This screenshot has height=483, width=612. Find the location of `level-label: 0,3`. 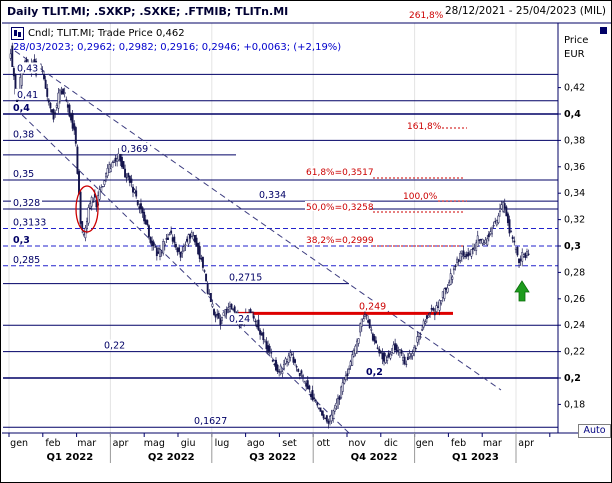

level-label: 0,3 is located at coordinates (21, 240).